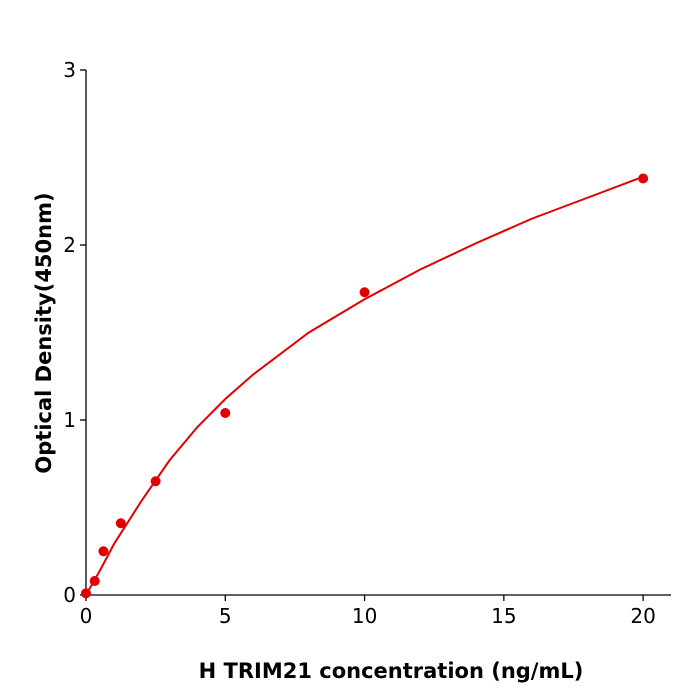 This screenshot has height=700, width=700. Describe the element at coordinates (69, 70) in the screenshot. I see `y-tick-label: 3` at that location.